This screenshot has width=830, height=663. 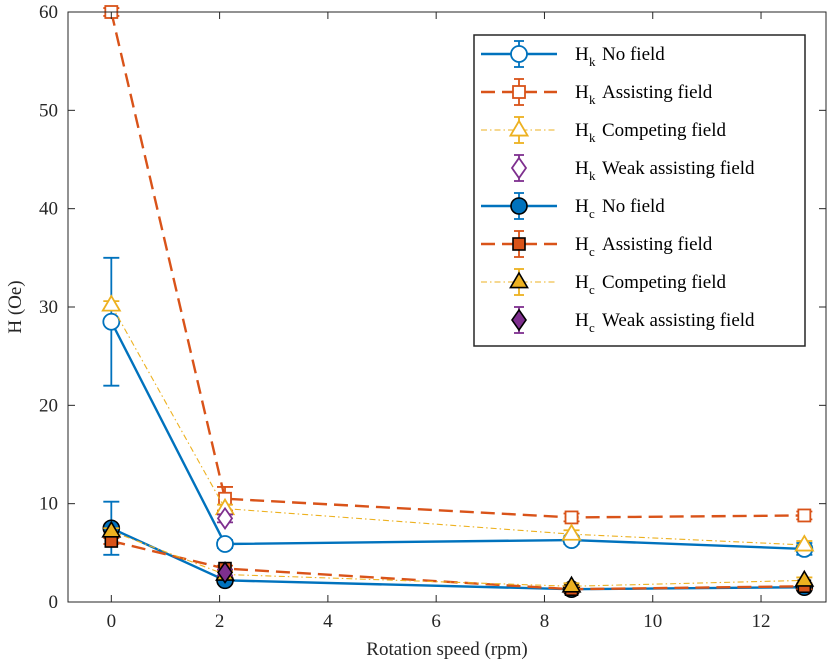 I want to click on series-line-hc-no-field, so click(x=457, y=559).